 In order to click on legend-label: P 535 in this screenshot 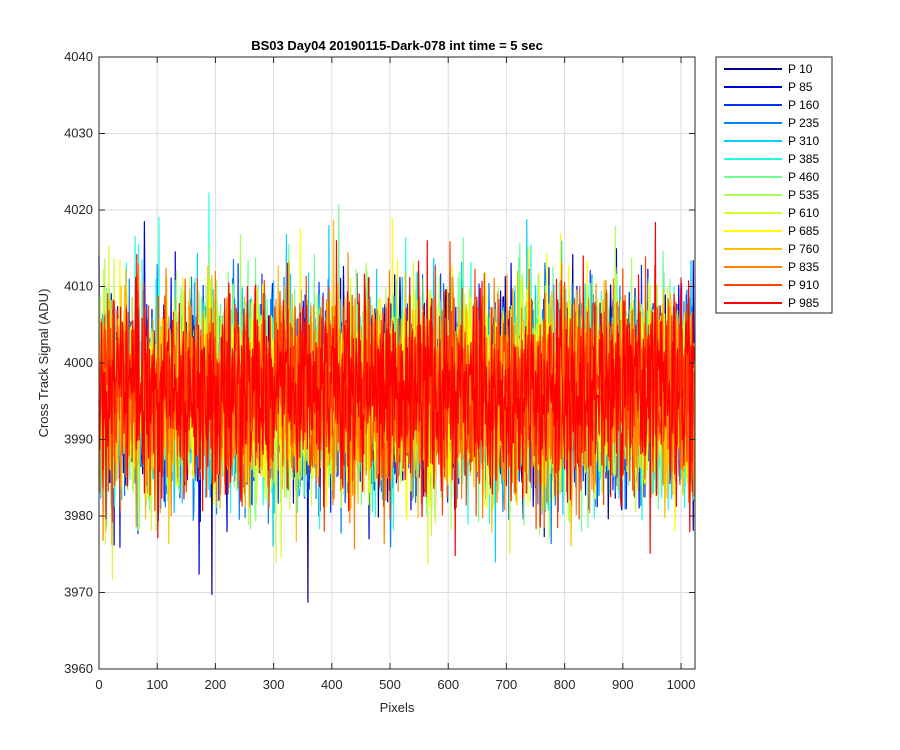, I will do `click(803, 195)`.